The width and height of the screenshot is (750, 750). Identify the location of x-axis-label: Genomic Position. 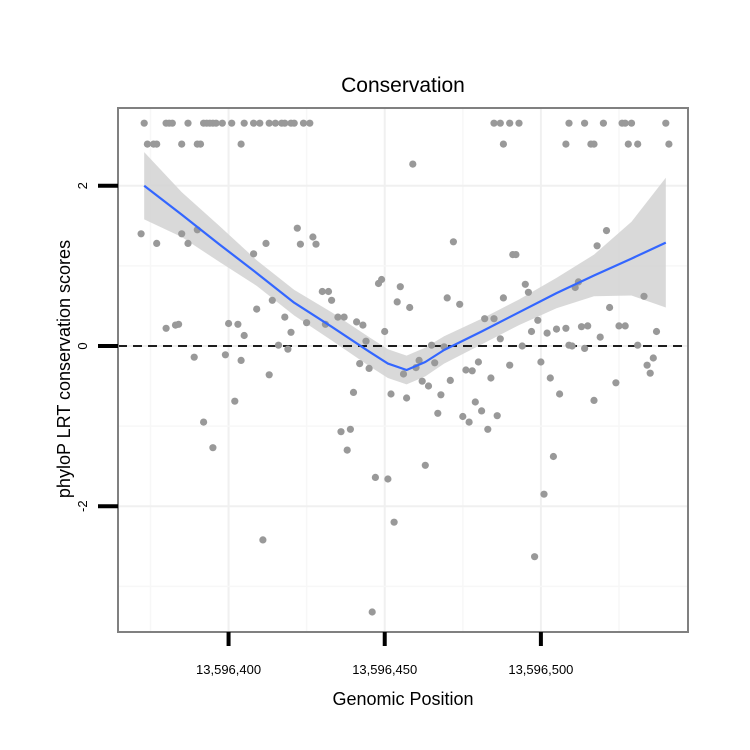
(402, 699).